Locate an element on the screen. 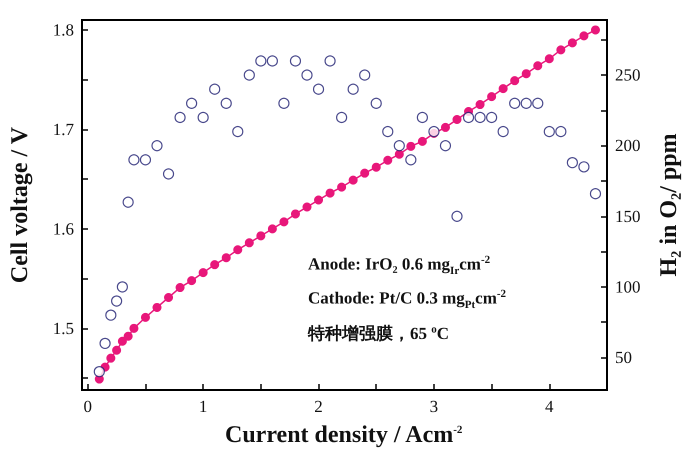  annotation: 特种增强膜，65 $^{o}$C is located at coordinates (379, 333).